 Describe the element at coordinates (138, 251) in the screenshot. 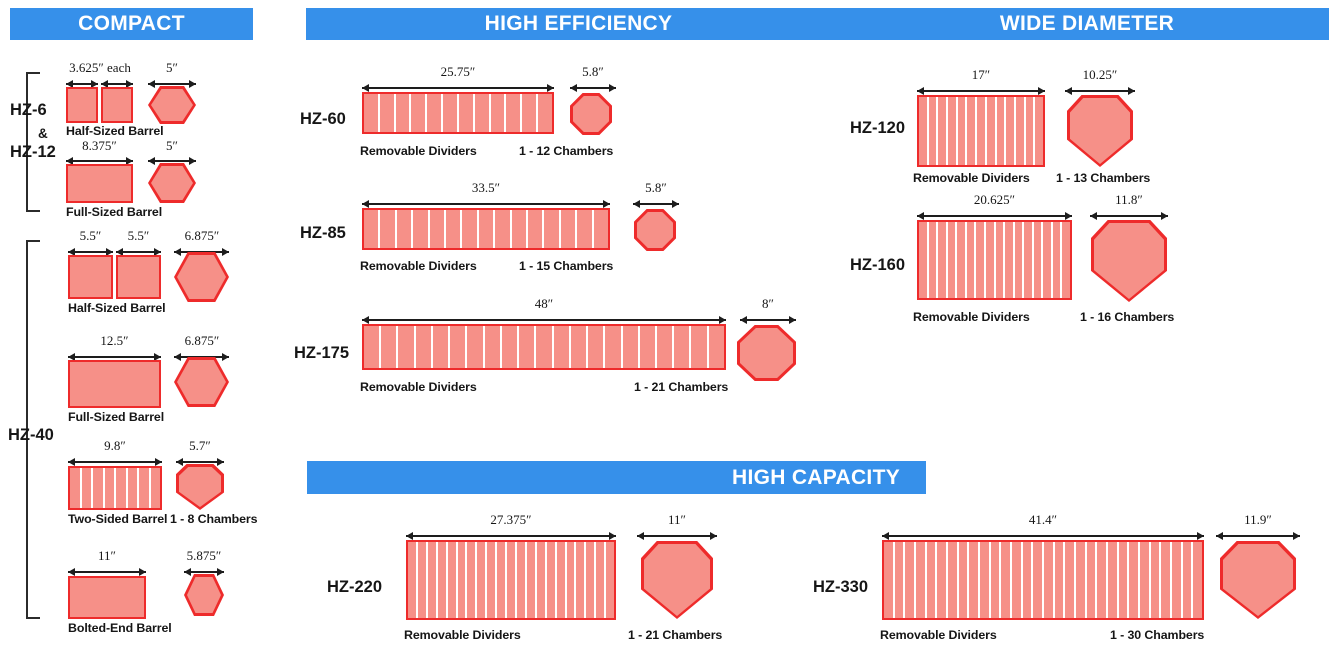

I see `dimension-arrow-hz40-half-b` at that location.